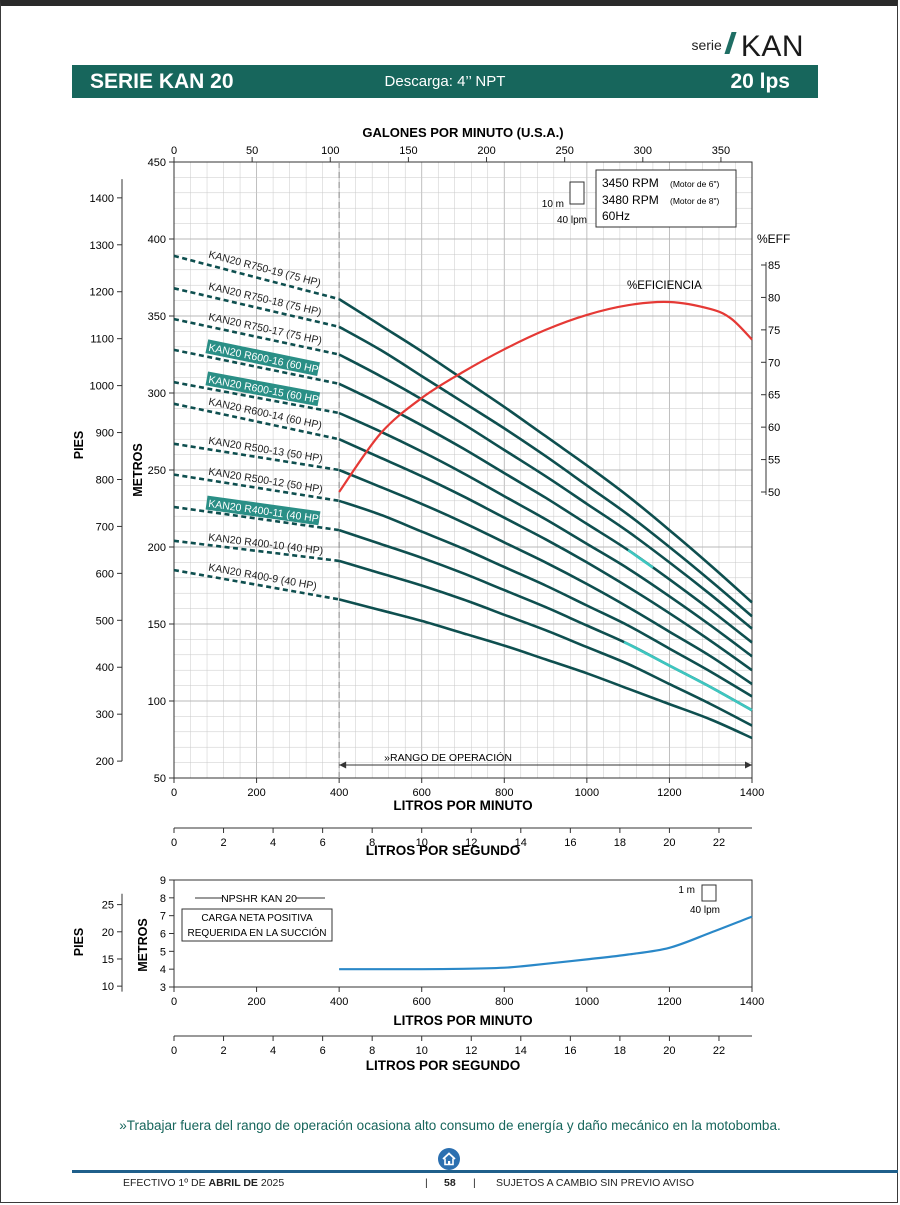 This screenshot has height=1205, width=900. I want to click on eff-tick-label: 50, so click(774, 493).